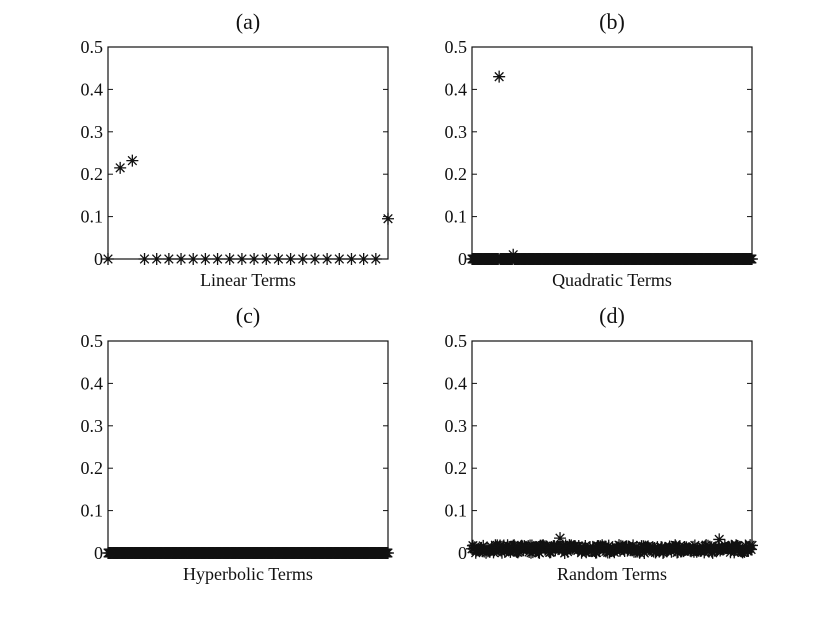 This screenshot has width=830, height=623. What do you see at coordinates (248, 209) in the screenshot?
I see `panel-a-points` at bounding box center [248, 209].